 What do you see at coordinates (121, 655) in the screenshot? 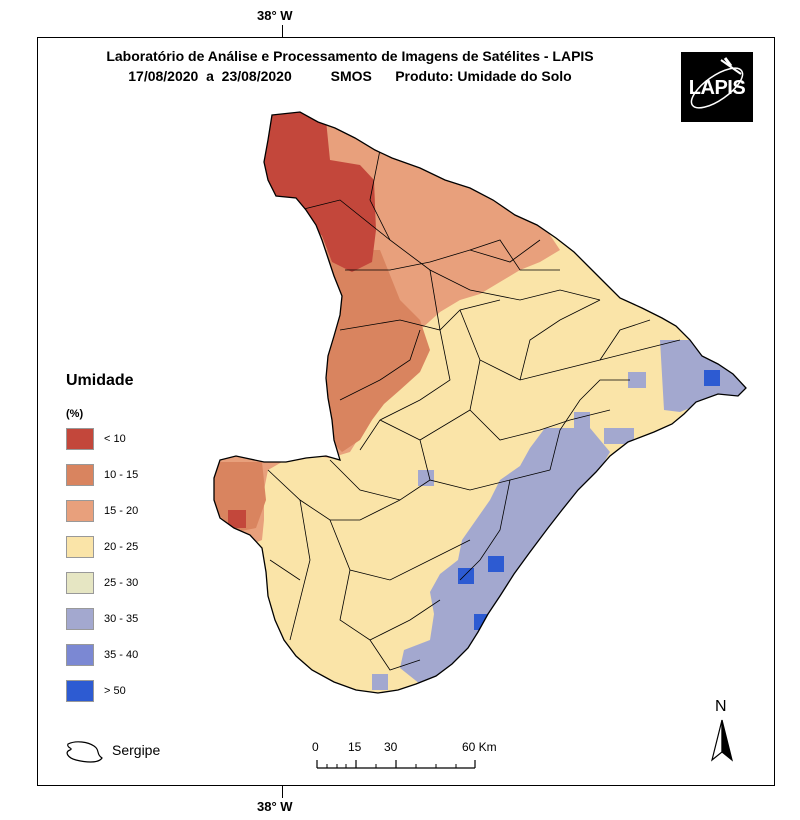
I see `legend-label: 35 - 40` at bounding box center [121, 655].